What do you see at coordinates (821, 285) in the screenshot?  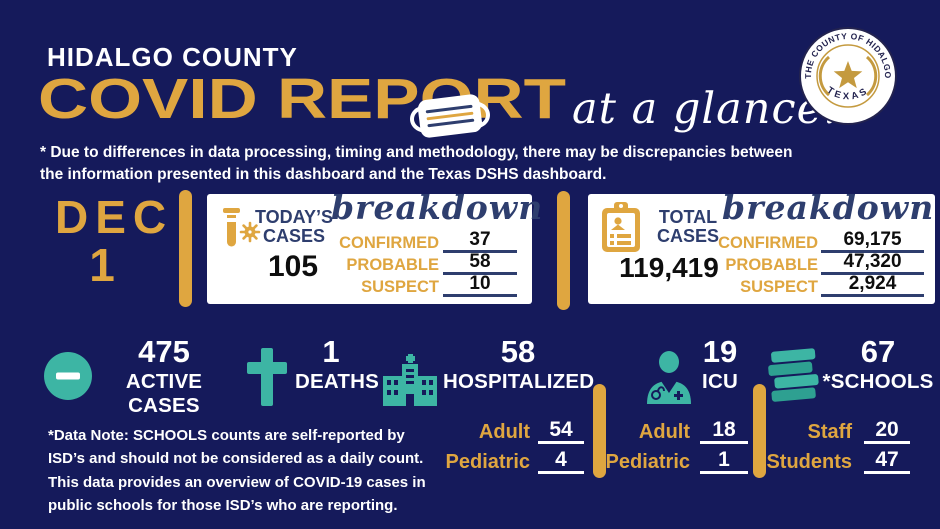 I see `breakdown-row: SUSPECT 2,924` at bounding box center [821, 285].